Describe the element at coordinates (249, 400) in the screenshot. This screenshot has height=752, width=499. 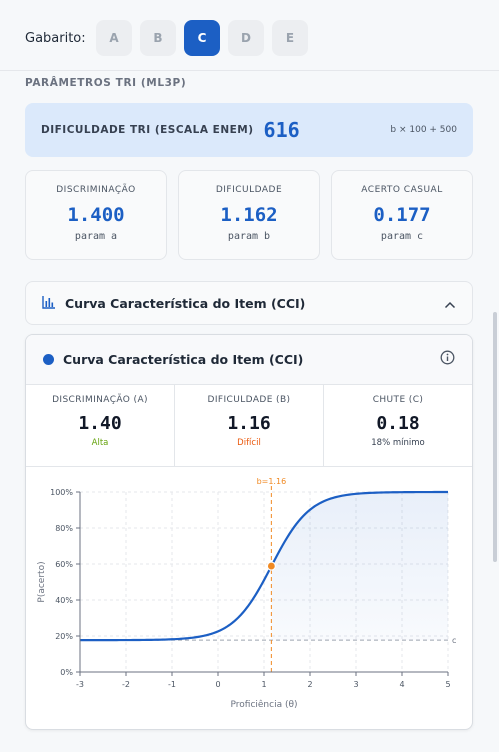
I see `stat-title: DIFICULDADE (B)` at that location.